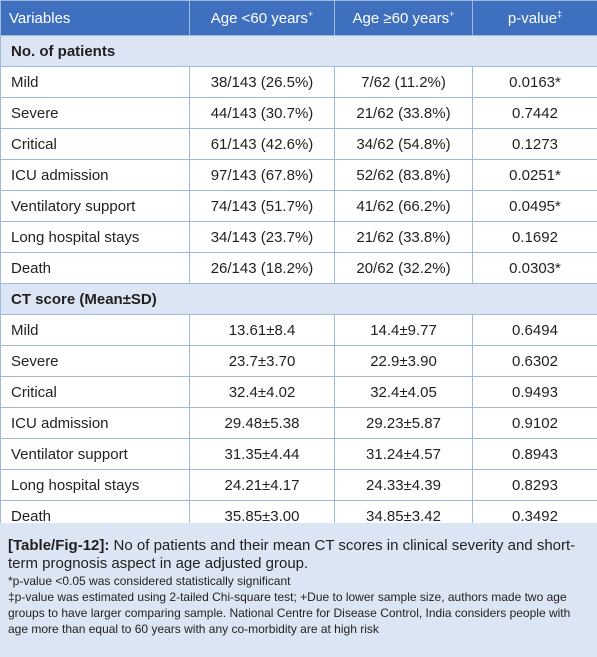 The width and height of the screenshot is (597, 657). What do you see at coordinates (403, 82) in the screenshot?
I see `cell-age-60-plus: 7/62 (11.2%)` at bounding box center [403, 82].